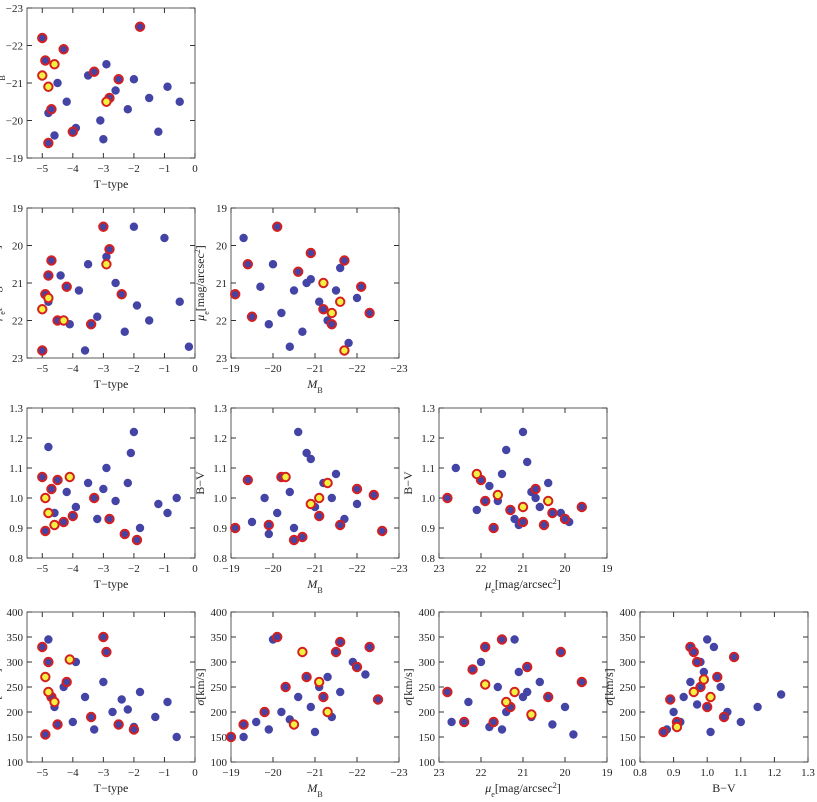 The image size is (817, 802). Describe the element at coordinates (200, 318) in the screenshot. I see `y-axis-label-part: μ` at that location.